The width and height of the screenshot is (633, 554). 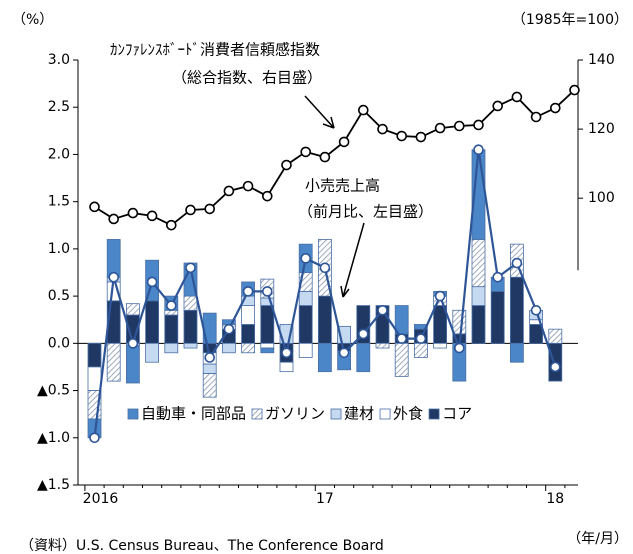 I want to click on y-tick-label: ▲1.5, so click(x=53, y=485).